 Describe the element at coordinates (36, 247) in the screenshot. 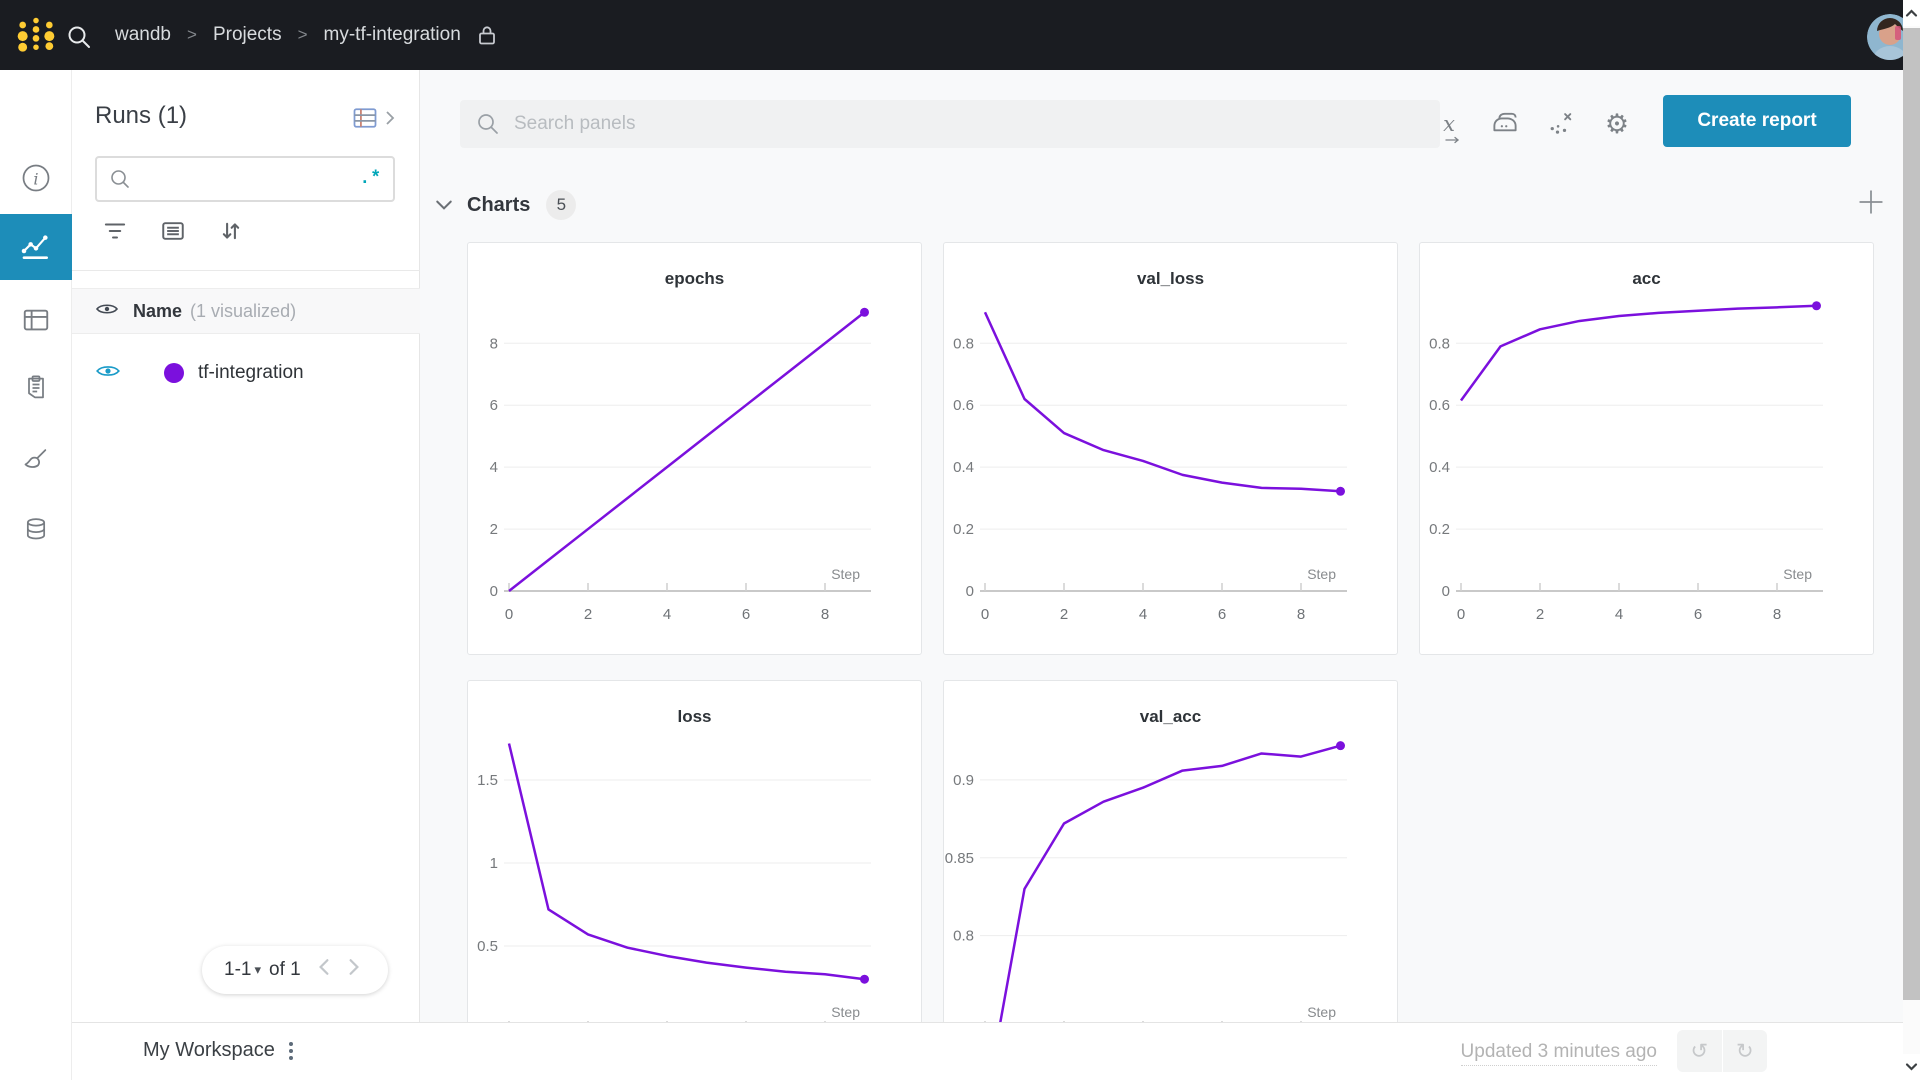

I see `charts-nav-line-chart-icon` at that location.